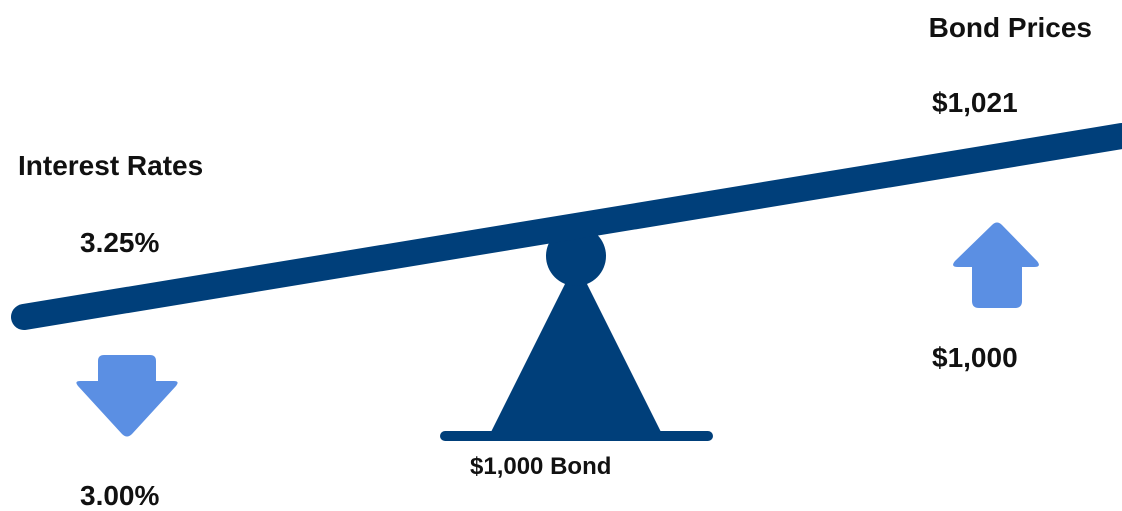 This screenshot has width=1122, height=511. Describe the element at coordinates (1010, 27) in the screenshot. I see `bond-prices-heading: Bond Prices` at that location.